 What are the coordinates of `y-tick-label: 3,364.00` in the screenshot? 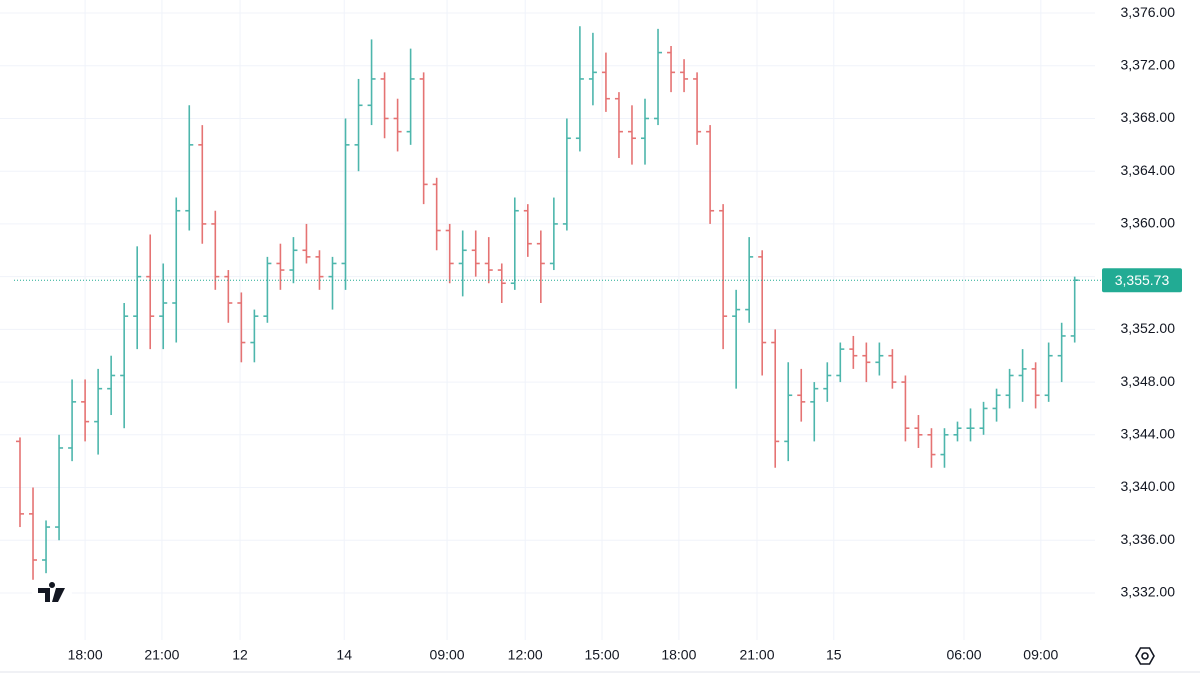 It's located at (1148, 170).